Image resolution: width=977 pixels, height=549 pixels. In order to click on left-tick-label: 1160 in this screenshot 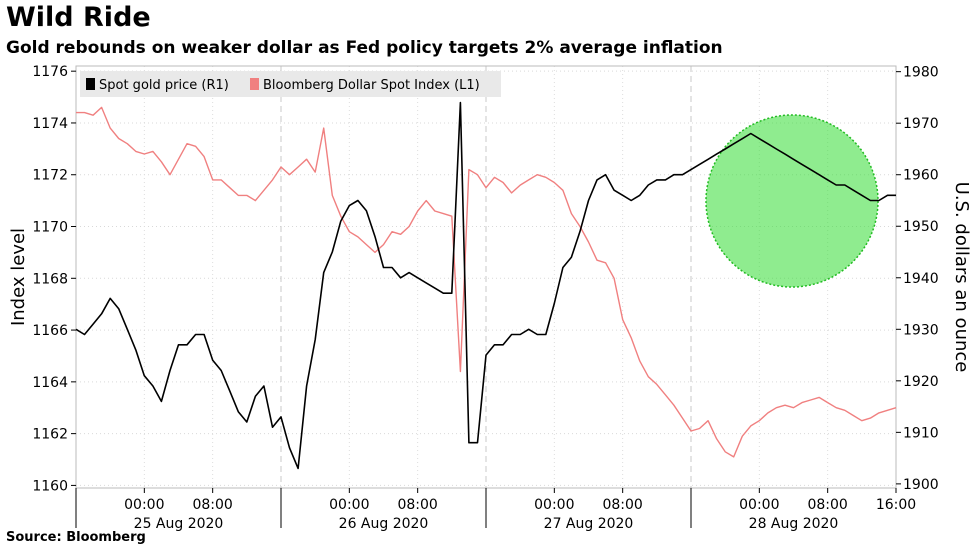, I will do `click(50, 486)`.